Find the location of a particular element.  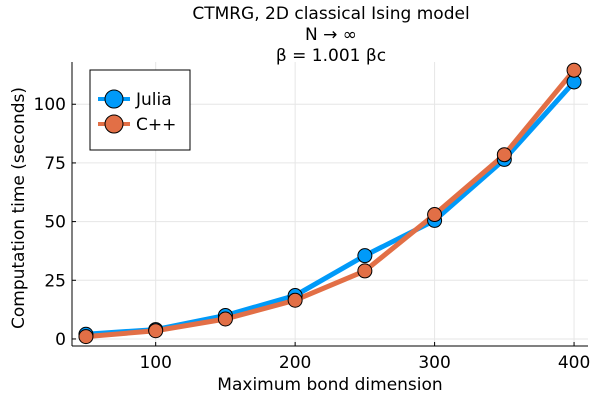

chart-title-line-1: CTMRG, 2D classical Ising model is located at coordinates (330, 14).